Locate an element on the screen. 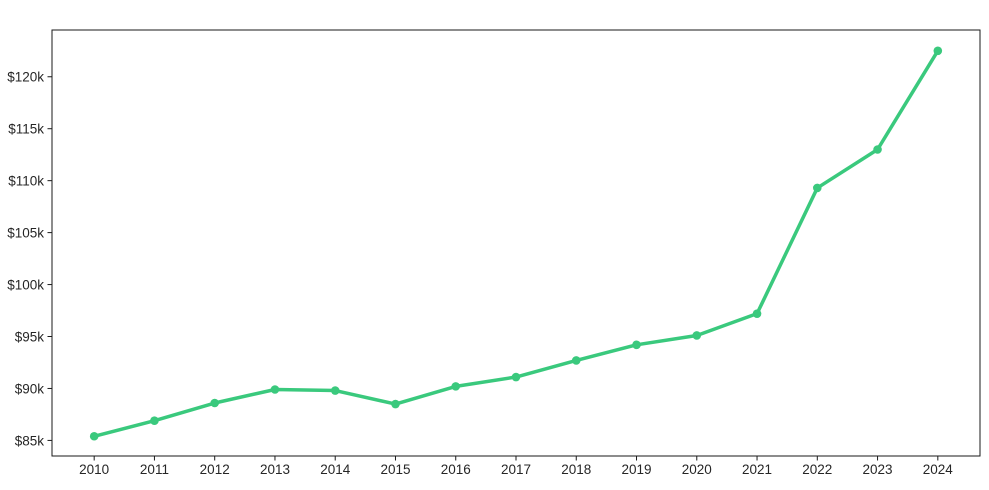 This screenshot has width=989, height=490. x-tick-label: 2016 is located at coordinates (456, 469).